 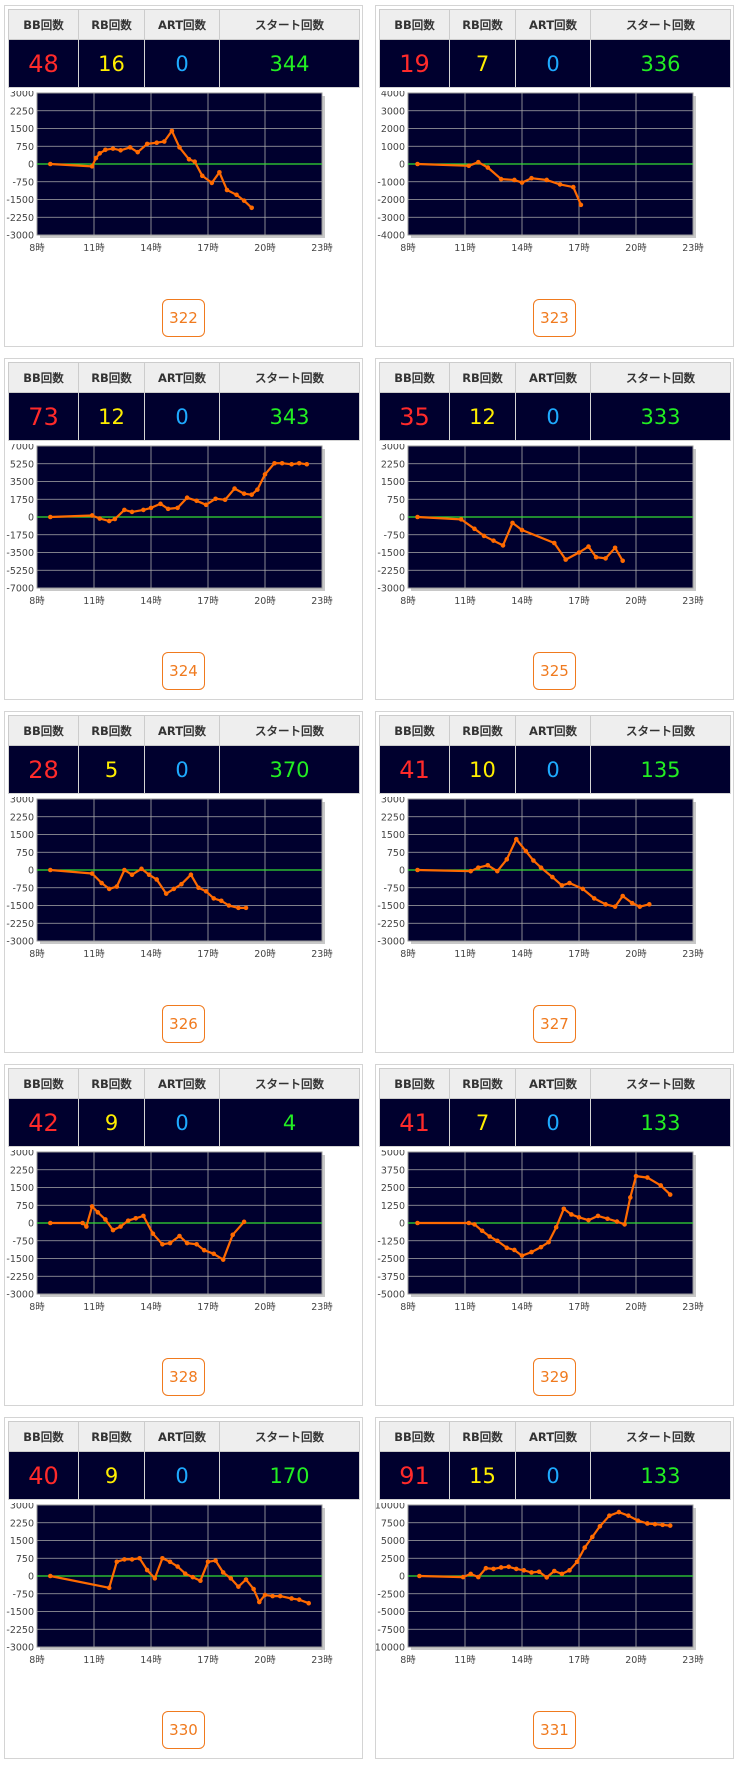 What do you see at coordinates (183, 1024) in the screenshot?
I see `machine-number-button: 326` at bounding box center [183, 1024].